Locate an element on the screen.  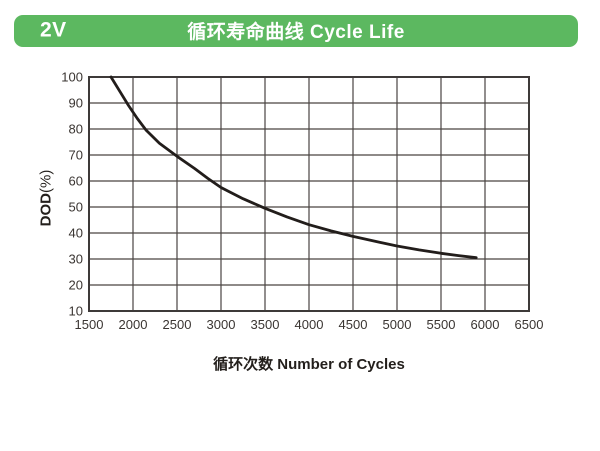
x-tick-label: 1500 is located at coordinates (89, 324).